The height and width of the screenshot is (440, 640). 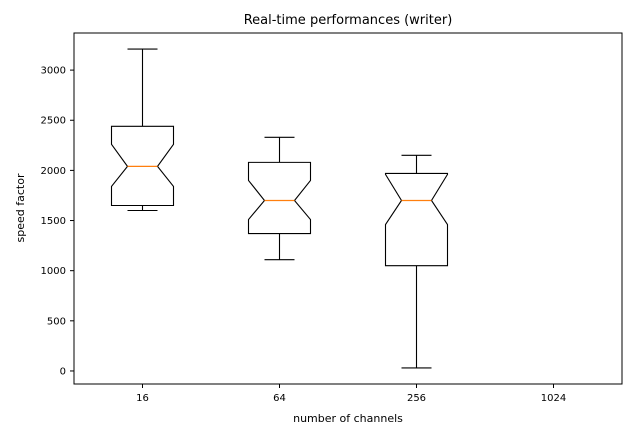 I want to click on y-tick-label: 1500, so click(x=53, y=221).